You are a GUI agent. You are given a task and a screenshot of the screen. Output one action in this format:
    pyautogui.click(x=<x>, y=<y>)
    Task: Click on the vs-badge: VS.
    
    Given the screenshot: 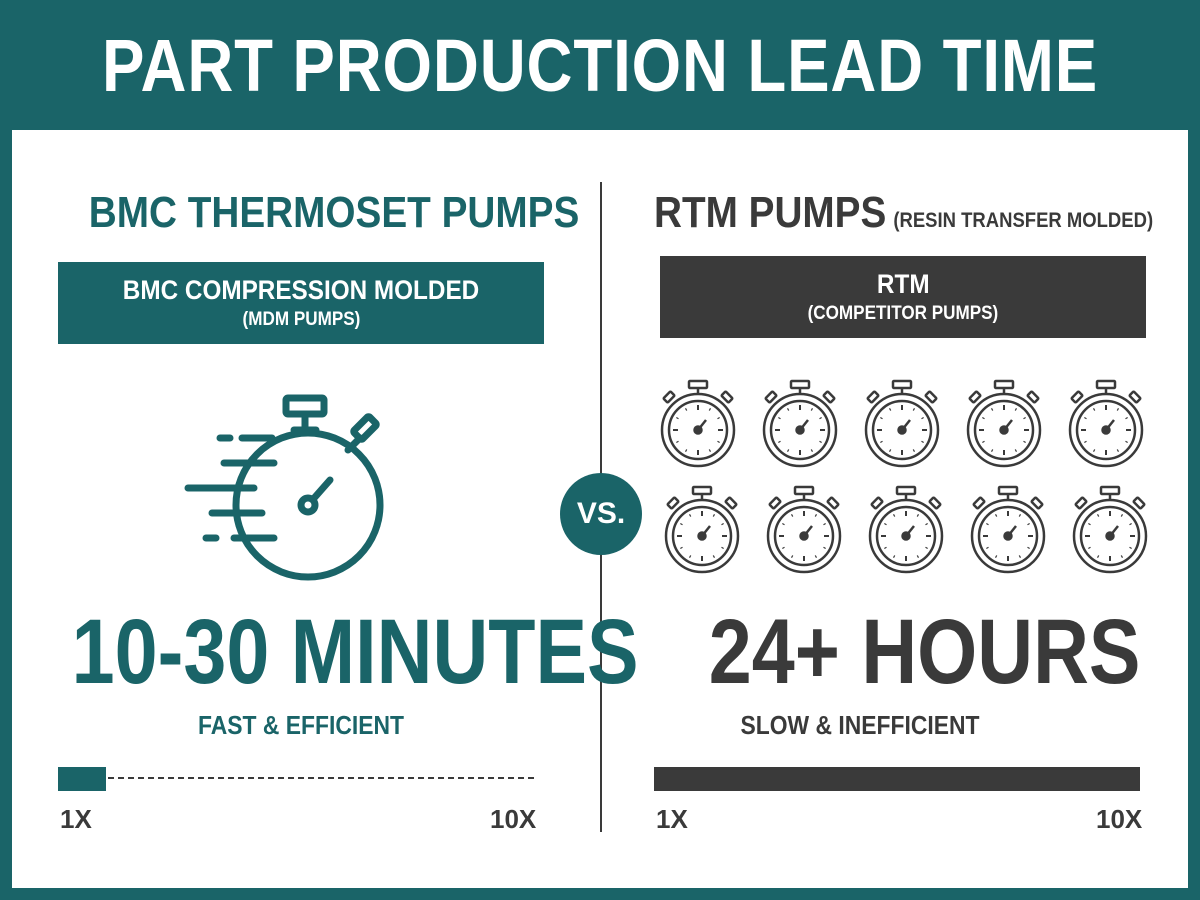 What is the action you would take?
    pyautogui.click(x=601, y=514)
    